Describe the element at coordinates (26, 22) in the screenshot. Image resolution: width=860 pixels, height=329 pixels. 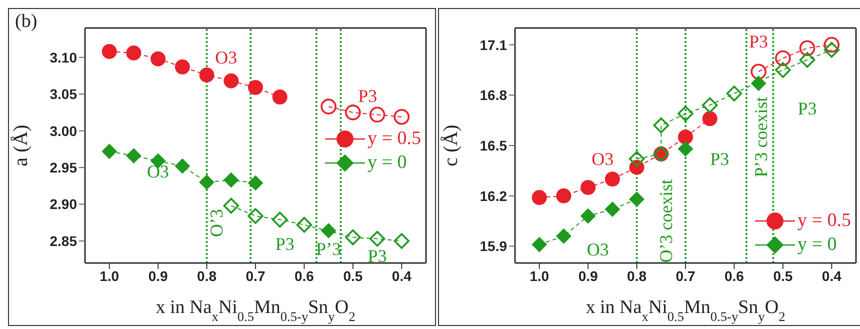
I see `text: (b)` at that location.